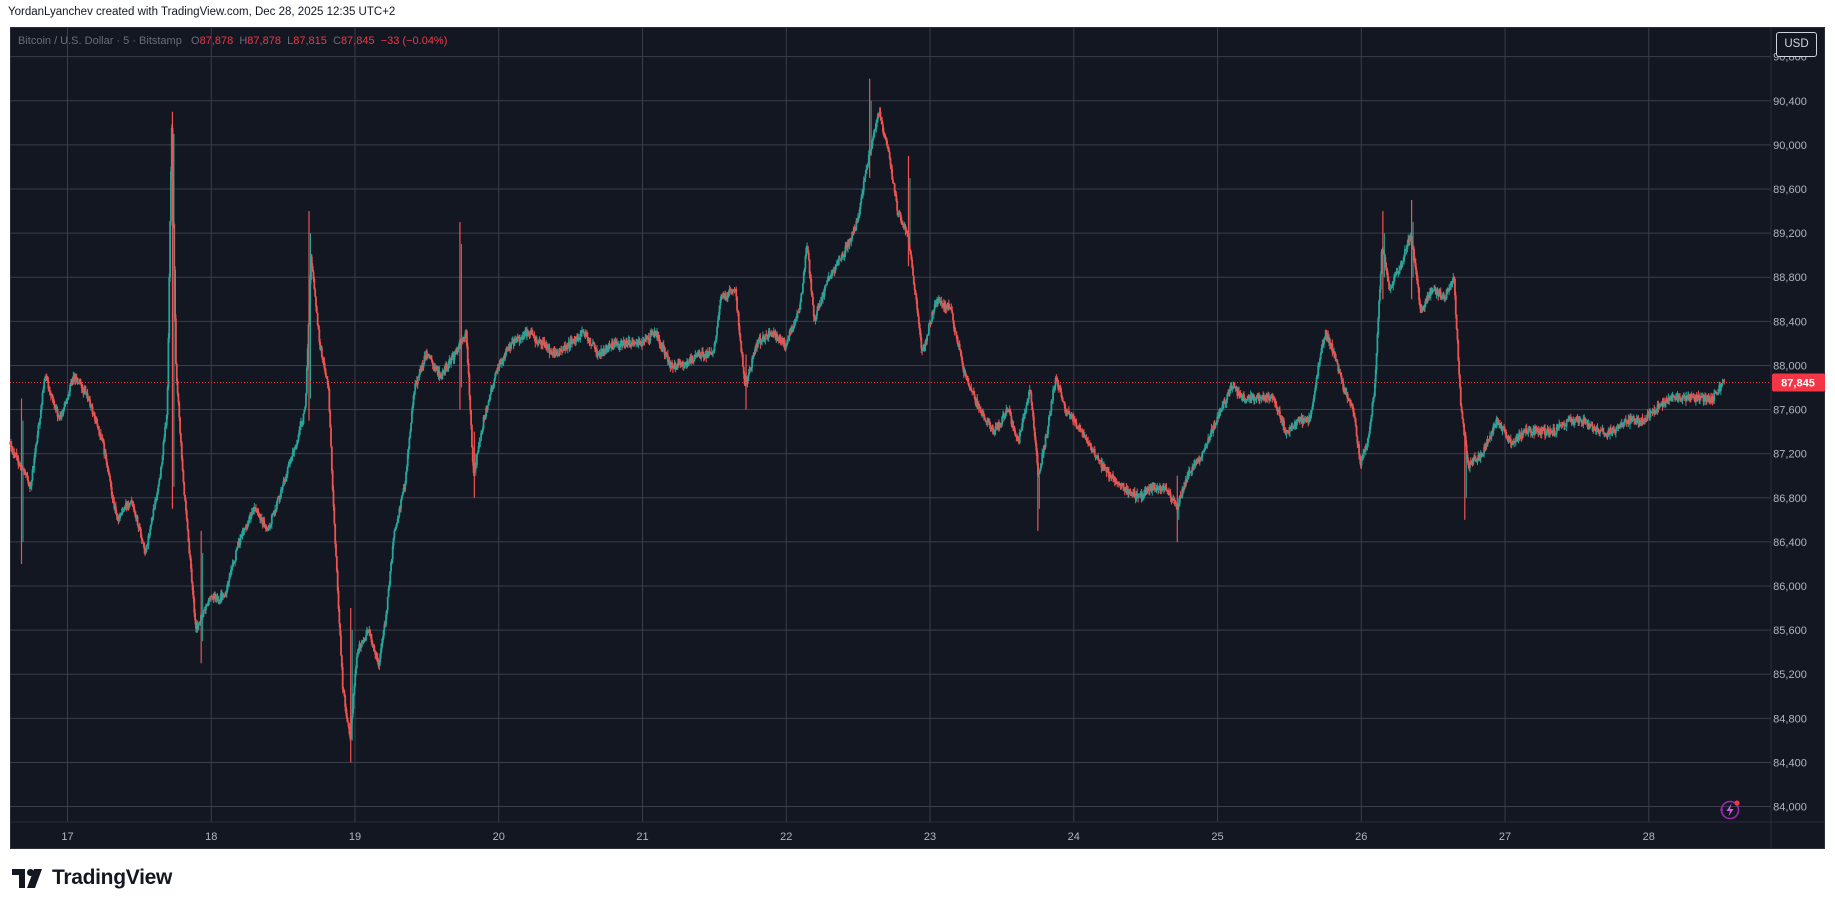  I want to click on open-key: O, so click(195, 41).